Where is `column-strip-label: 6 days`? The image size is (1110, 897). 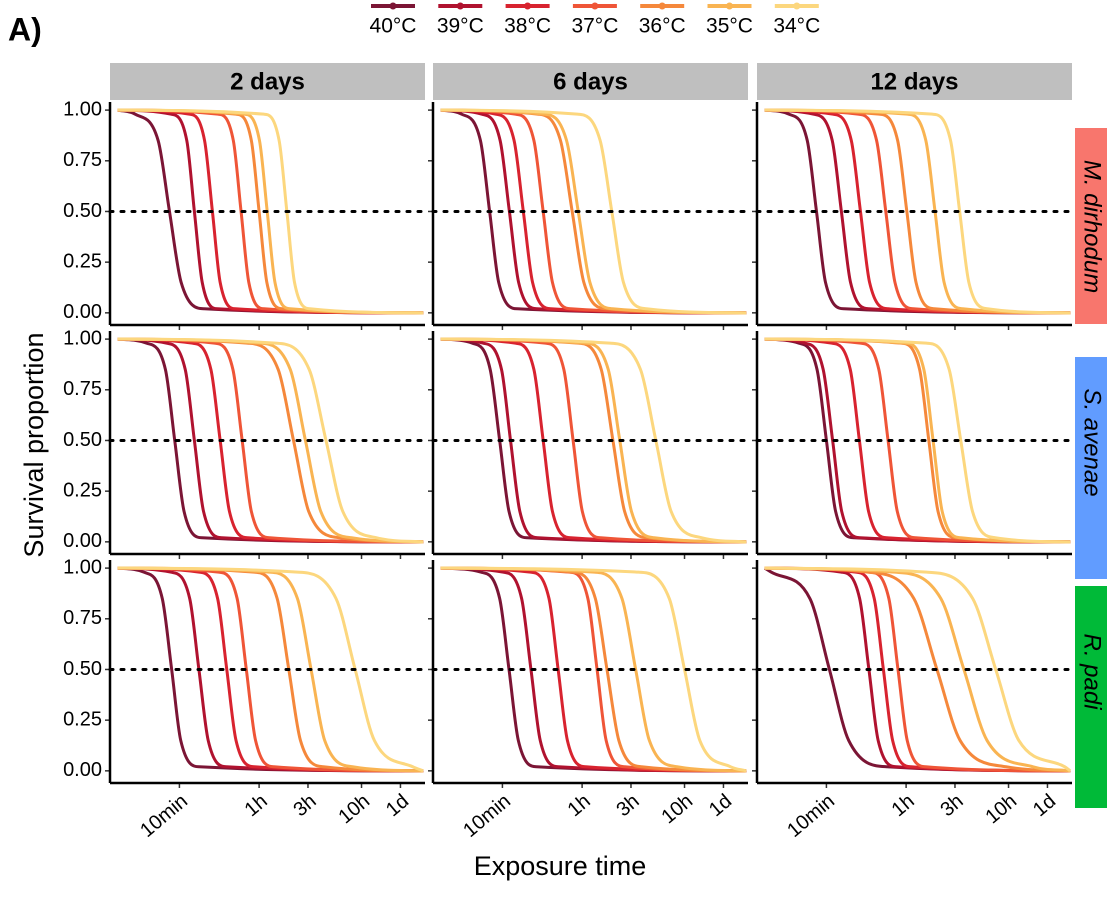
column-strip-label: 6 days is located at coordinates (590, 81).